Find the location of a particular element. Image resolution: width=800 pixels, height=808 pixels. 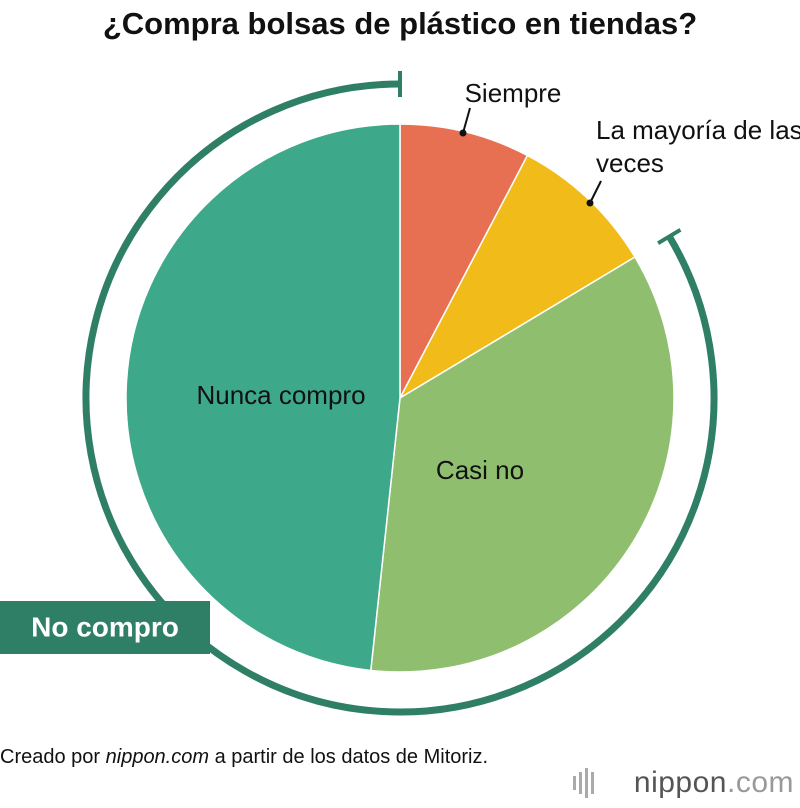

logo-domain: .com is located at coordinates (760, 782).